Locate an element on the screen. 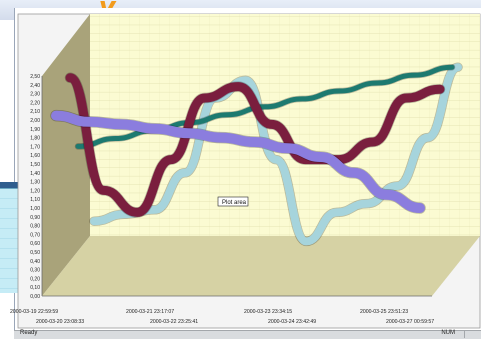 The image size is (481, 339). y-tick-label: 1,70 is located at coordinates (35, 147).